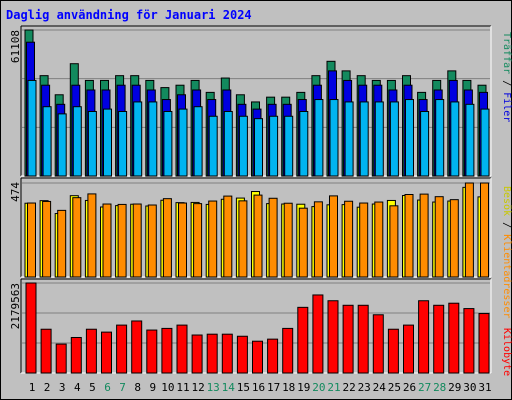  I want to click on x-tick-day-24: 24, so click(380, 387).